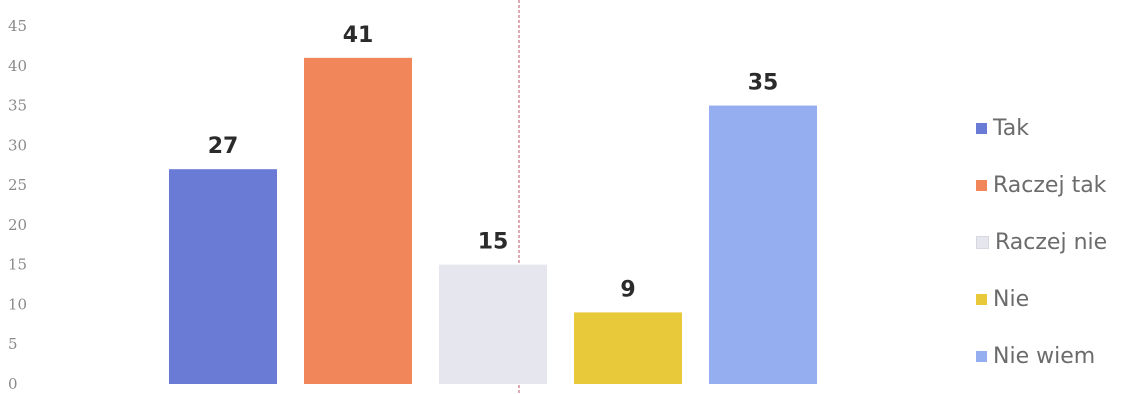 The image size is (1141, 394). I want to click on legend-item: Nie wiem, so click(1041, 356).